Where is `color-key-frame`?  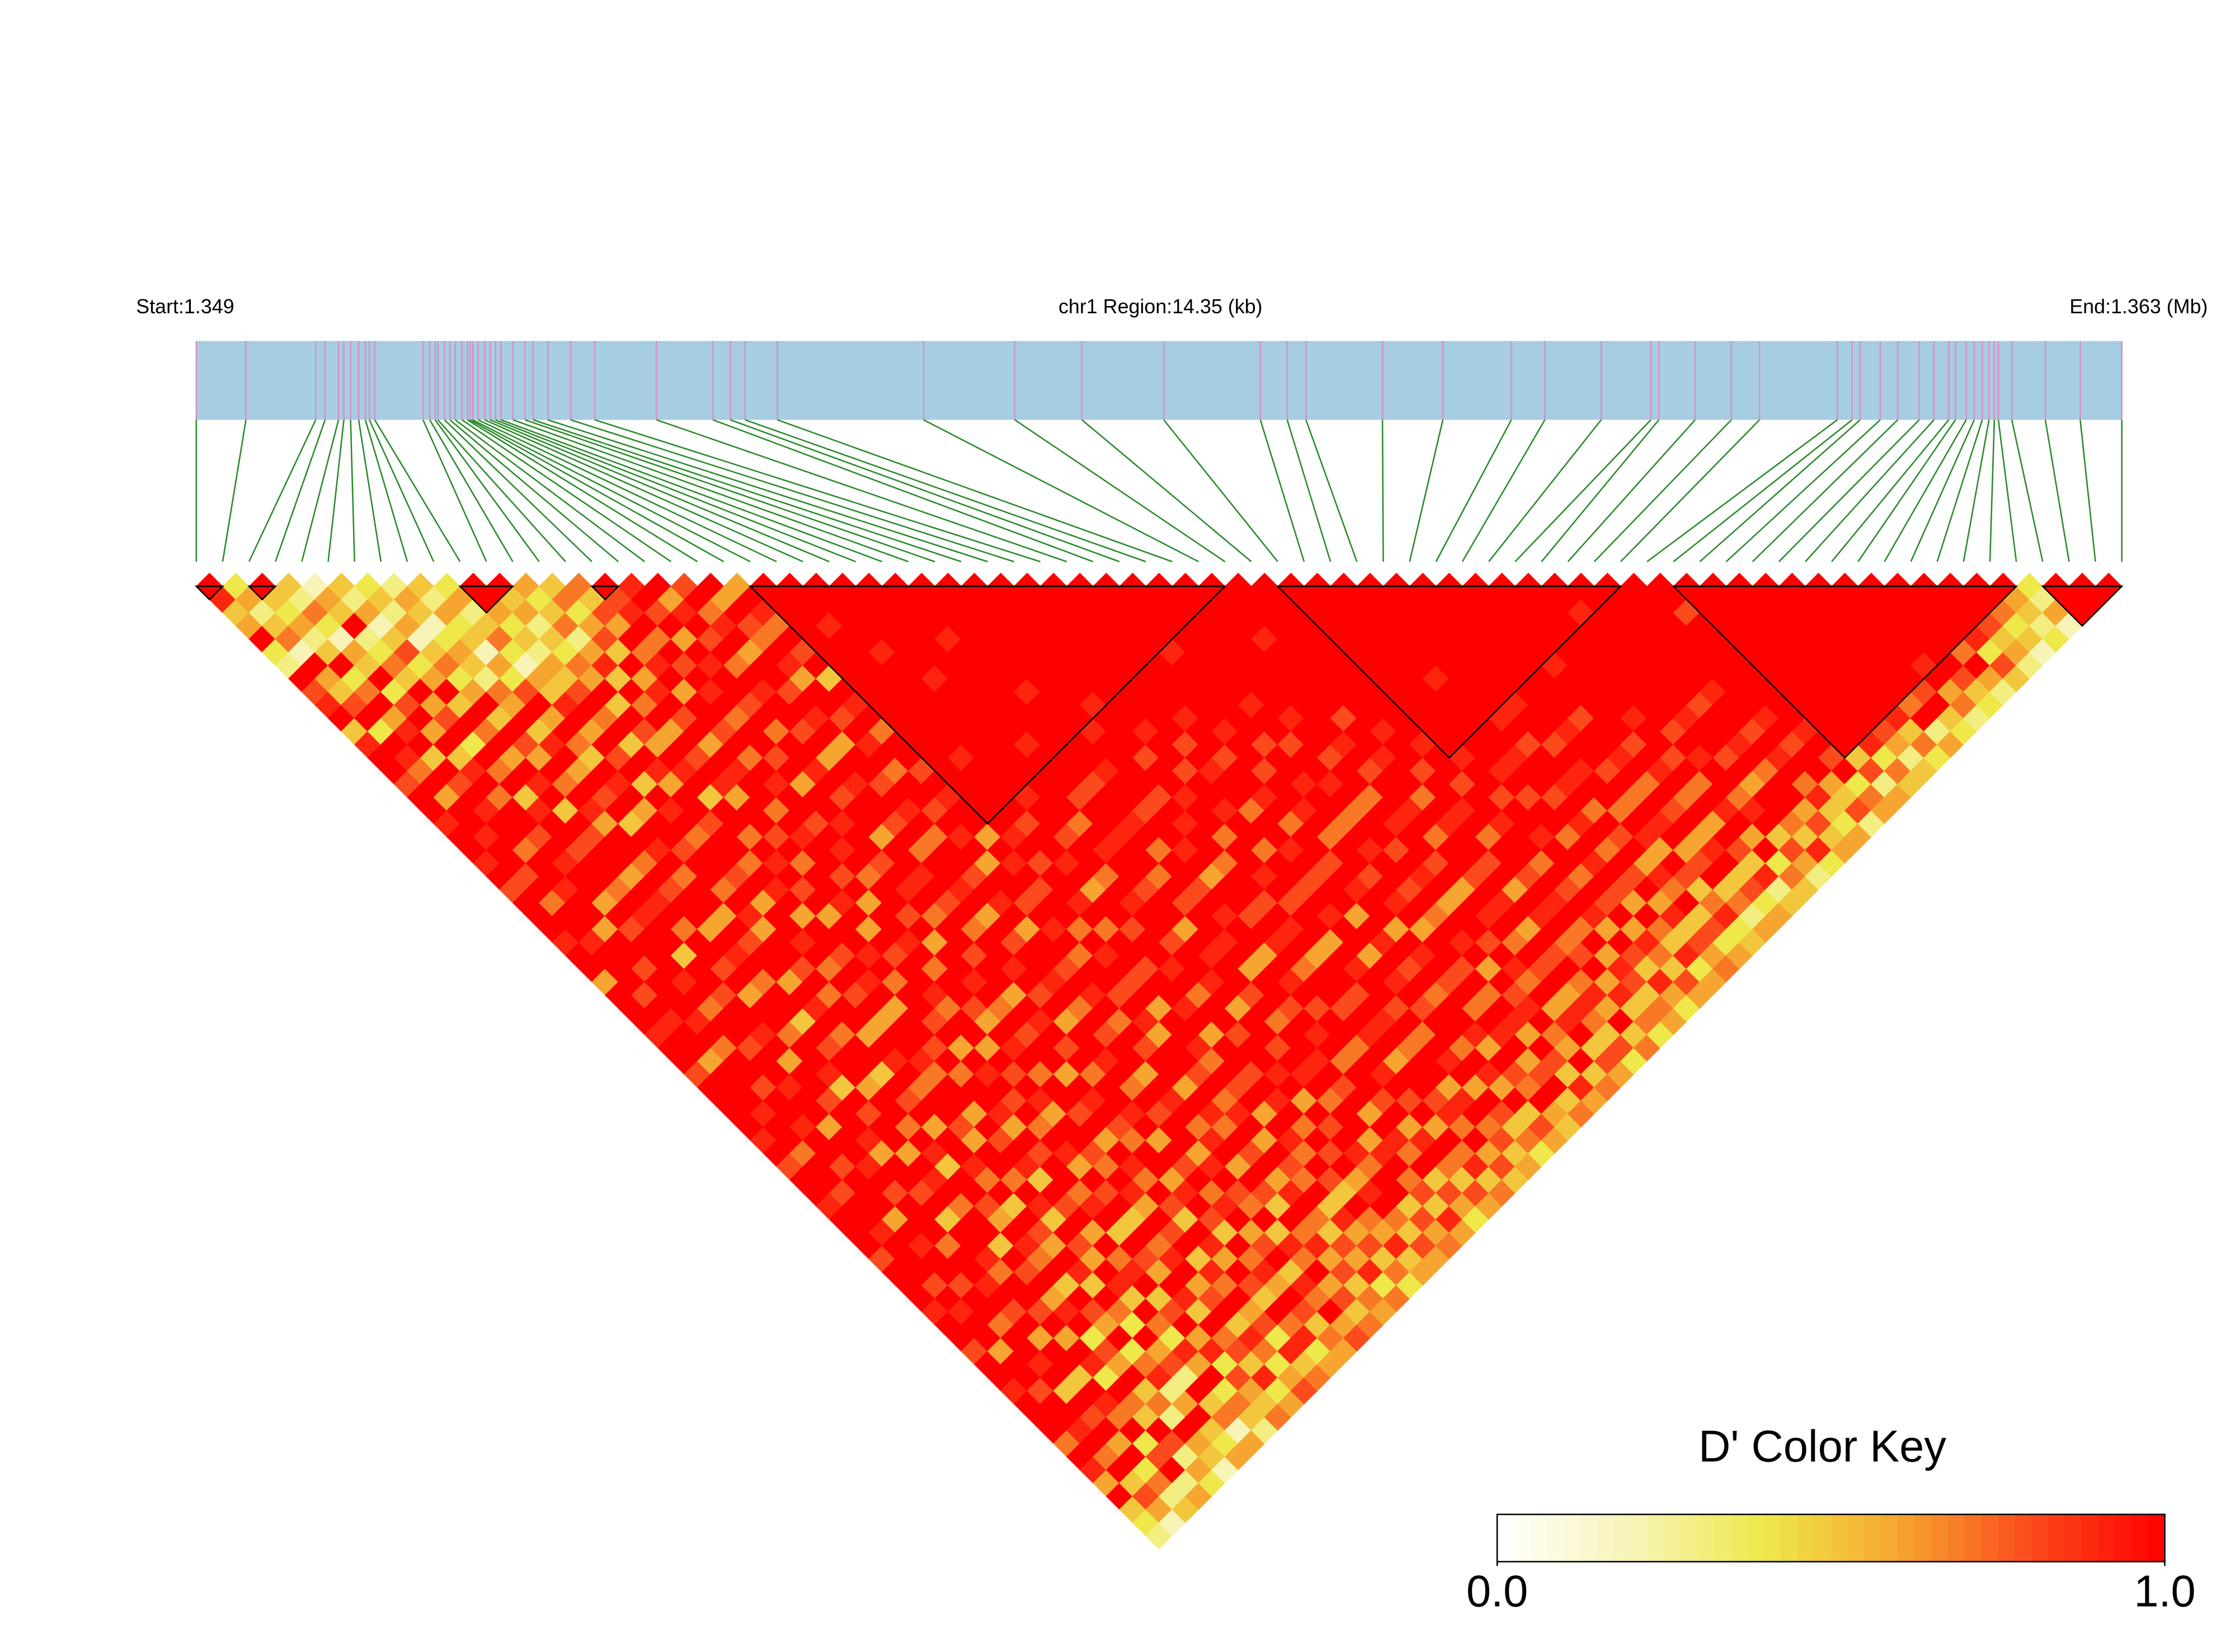
color-key-frame is located at coordinates (1831, 1537).